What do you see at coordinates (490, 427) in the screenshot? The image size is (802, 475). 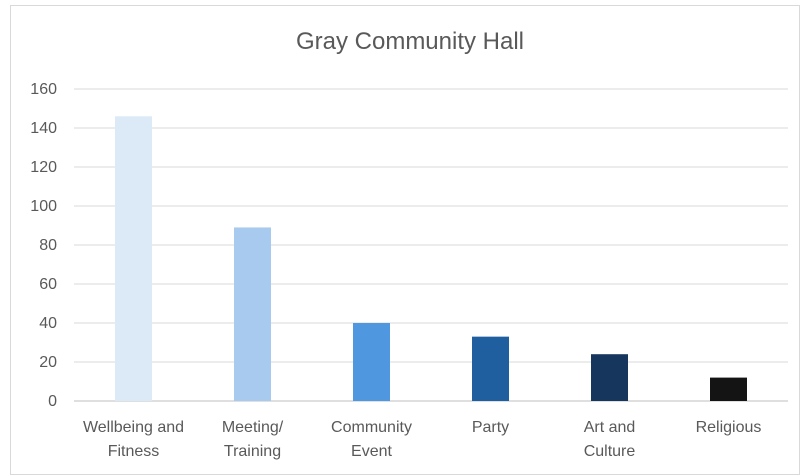 I see `x-category-label: Party` at bounding box center [490, 427].